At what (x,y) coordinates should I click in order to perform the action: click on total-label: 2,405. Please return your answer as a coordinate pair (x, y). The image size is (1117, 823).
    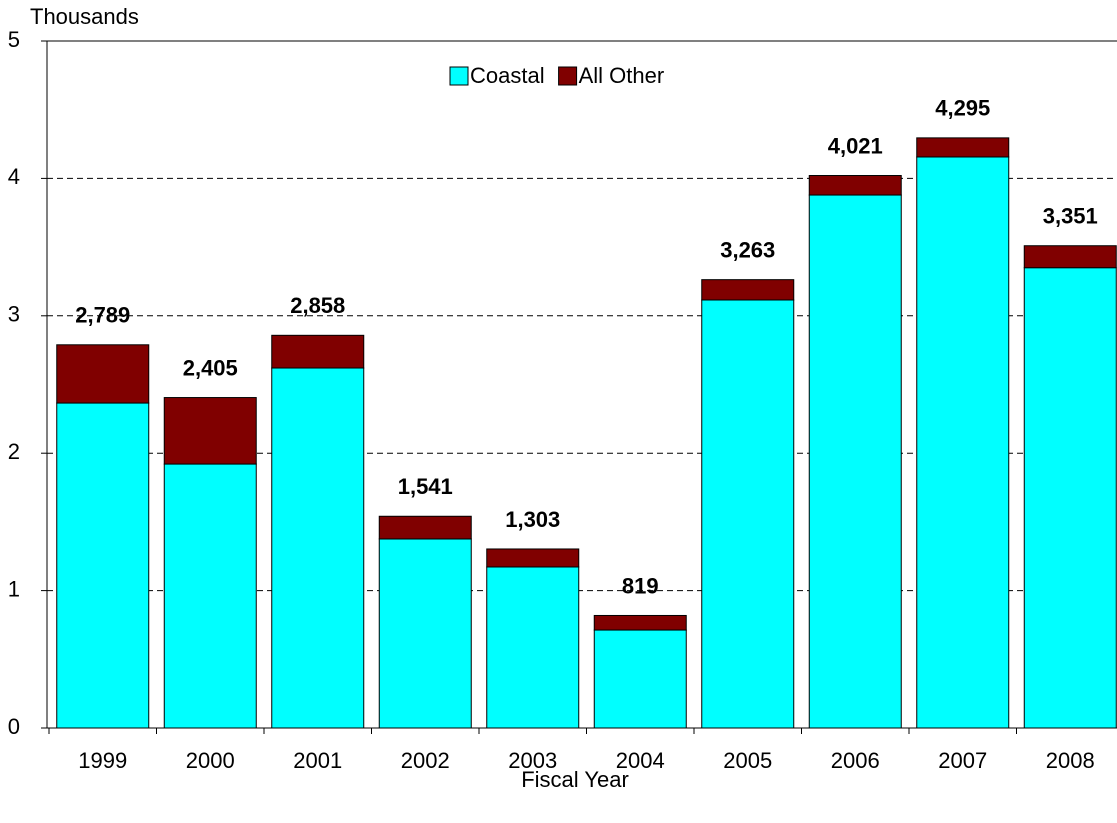
    Looking at the image, I should click on (210, 367).